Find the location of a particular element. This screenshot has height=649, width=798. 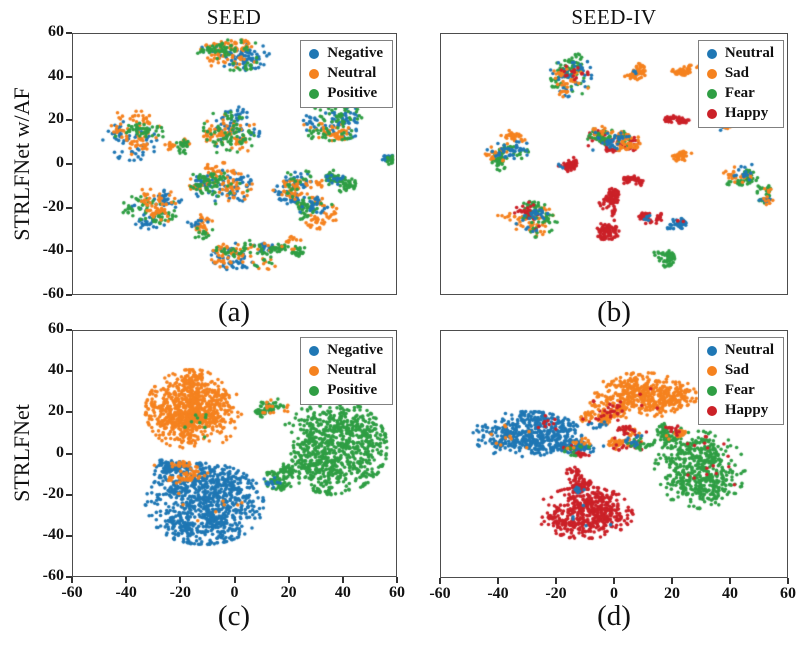

y-tick-label: 20 is located at coordinates (56, 411).